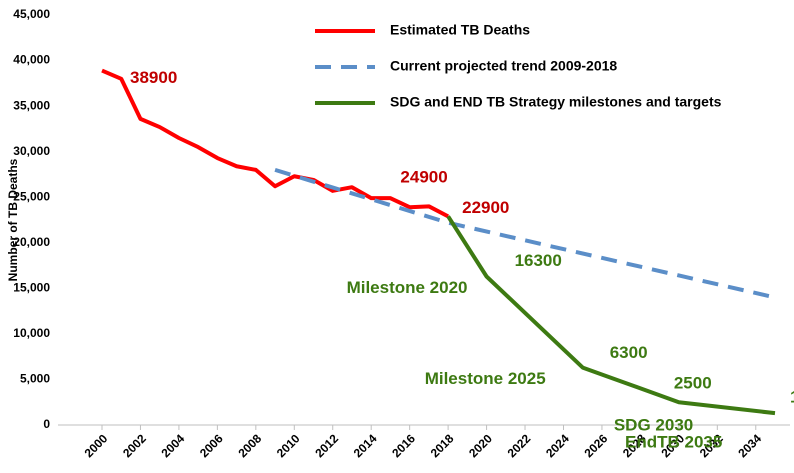 The width and height of the screenshot is (794, 473). Describe the element at coordinates (172, 445) in the screenshot. I see `x-tick-label: 2004` at that location.